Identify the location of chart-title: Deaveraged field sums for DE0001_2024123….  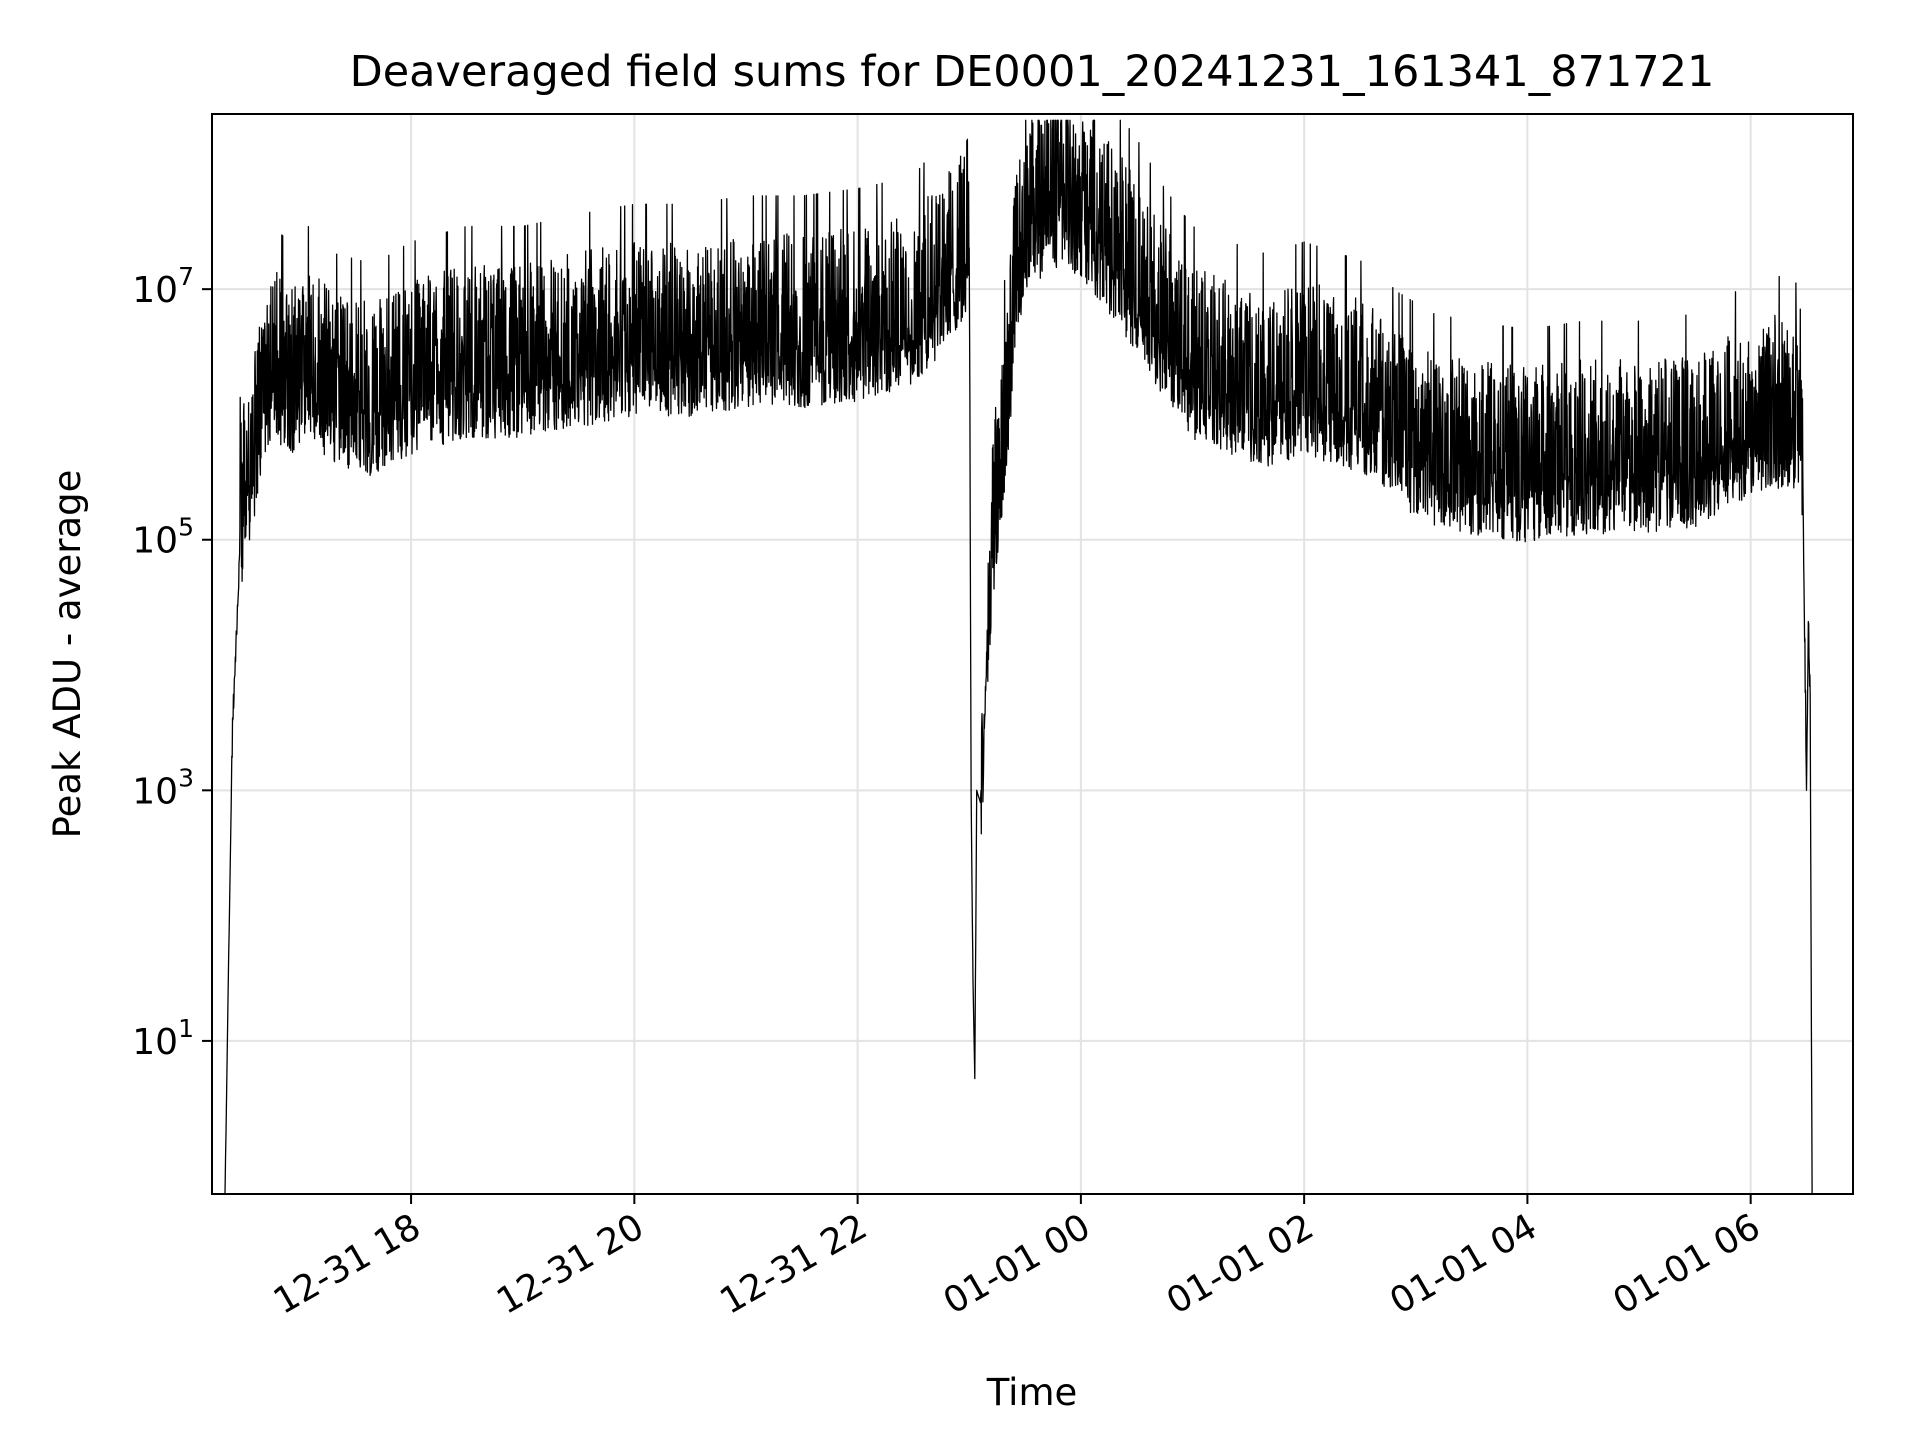
(1032, 72).